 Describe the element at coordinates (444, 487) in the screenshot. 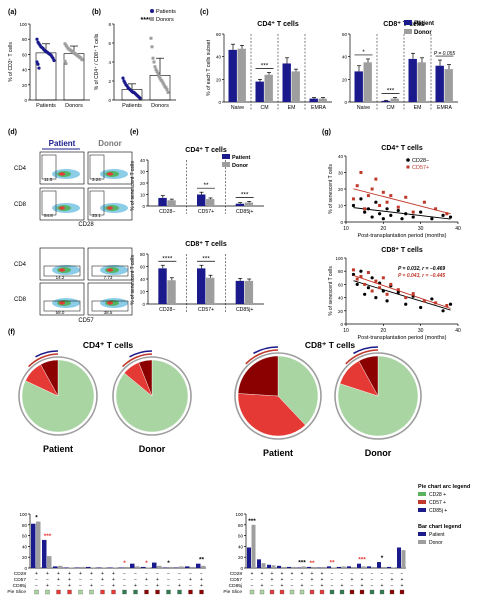

I see `f-pie-legend-title: Pie chart arc legend` at that location.